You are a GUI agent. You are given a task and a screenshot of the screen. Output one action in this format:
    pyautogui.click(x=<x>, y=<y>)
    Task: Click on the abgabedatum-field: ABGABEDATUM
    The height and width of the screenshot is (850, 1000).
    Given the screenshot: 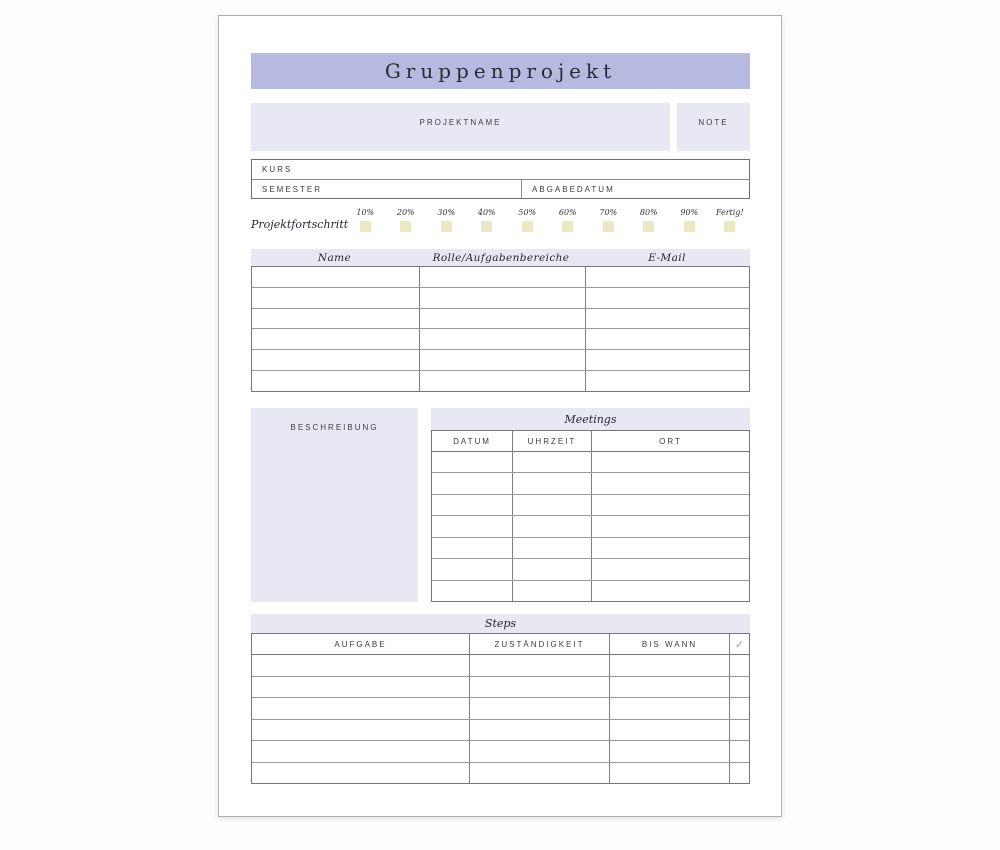 What is the action you would take?
    pyautogui.click(x=635, y=189)
    